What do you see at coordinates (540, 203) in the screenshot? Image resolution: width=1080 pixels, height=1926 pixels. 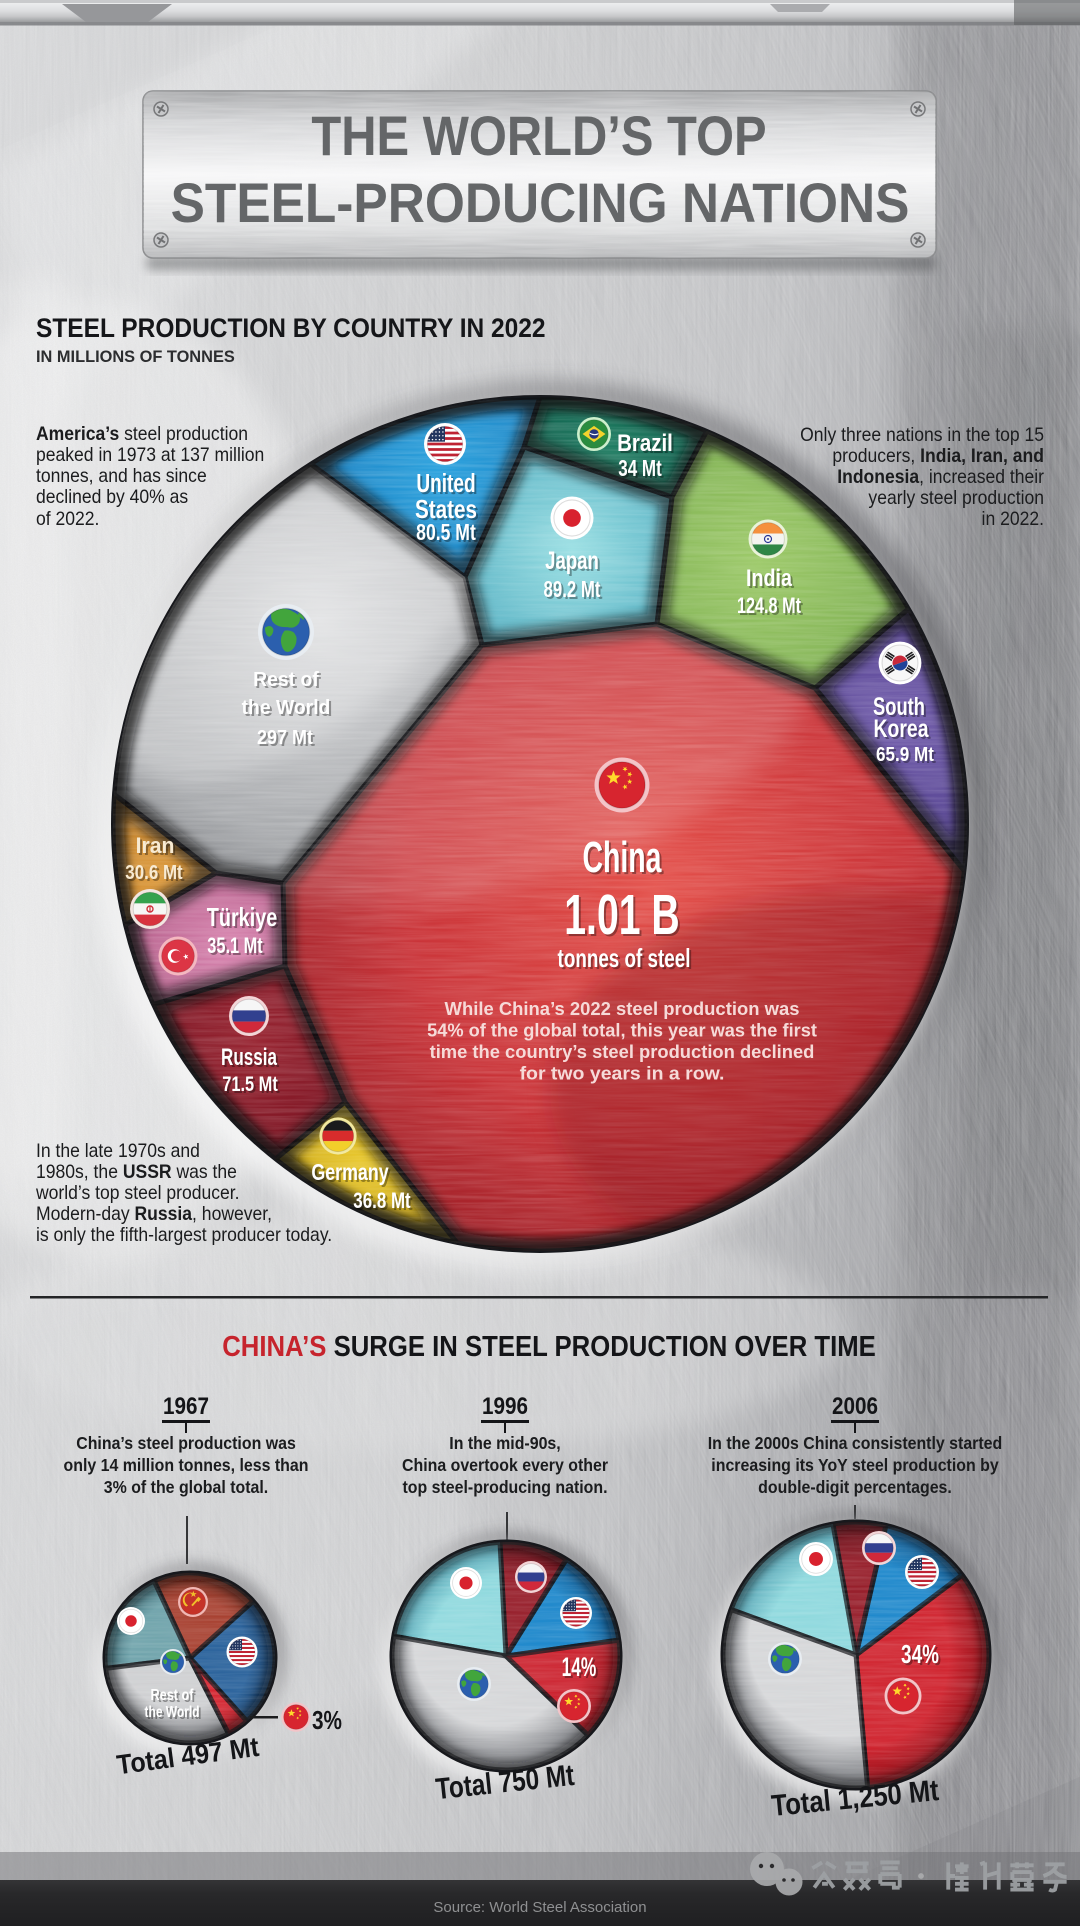 I see `svg-text: STEEL-PRODUCING NATIONS` at bounding box center [540, 203].